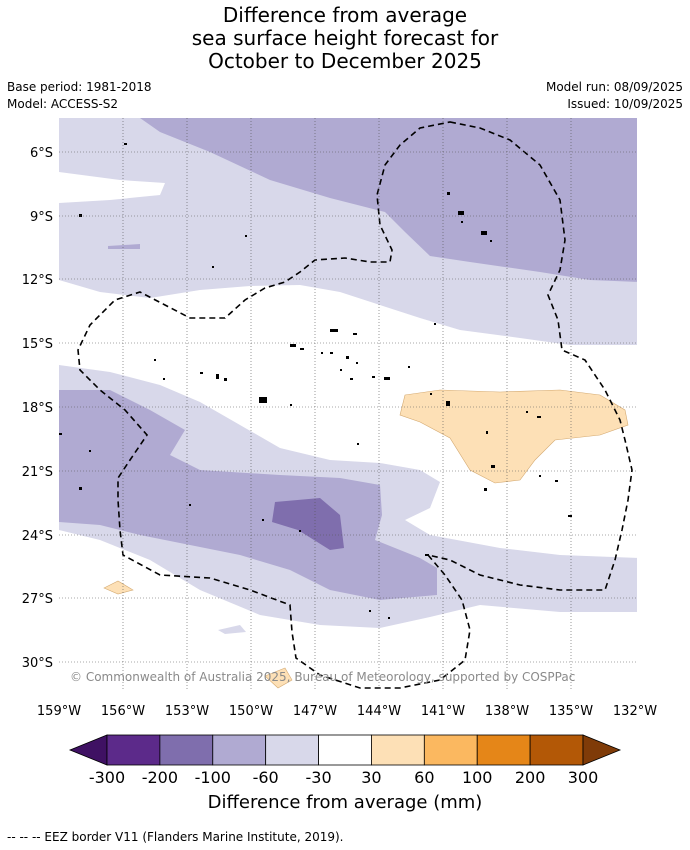  I want to click on anomaly-region-neg100-core, so click(308, 524).